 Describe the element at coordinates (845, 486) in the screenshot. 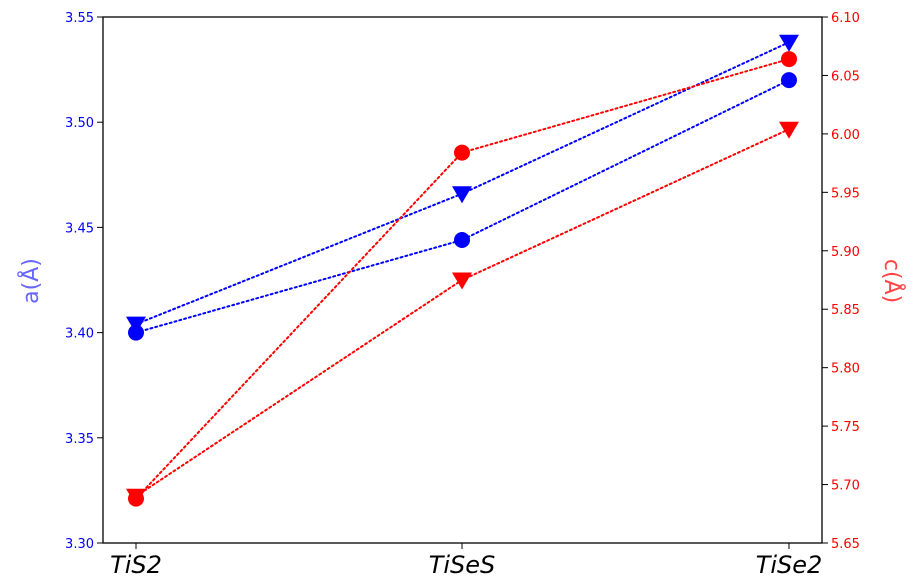

I see `right-tick-label: 5.70` at that location.